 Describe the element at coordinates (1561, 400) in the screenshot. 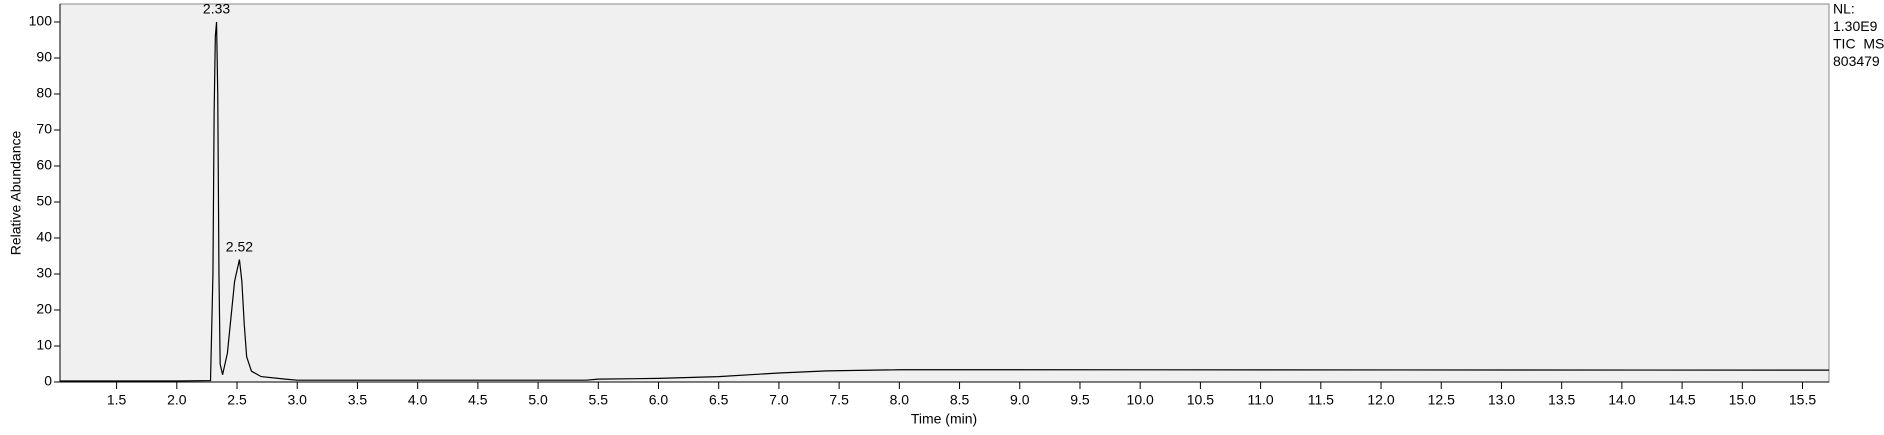

I see `x-tick-label: 13.5` at that location.